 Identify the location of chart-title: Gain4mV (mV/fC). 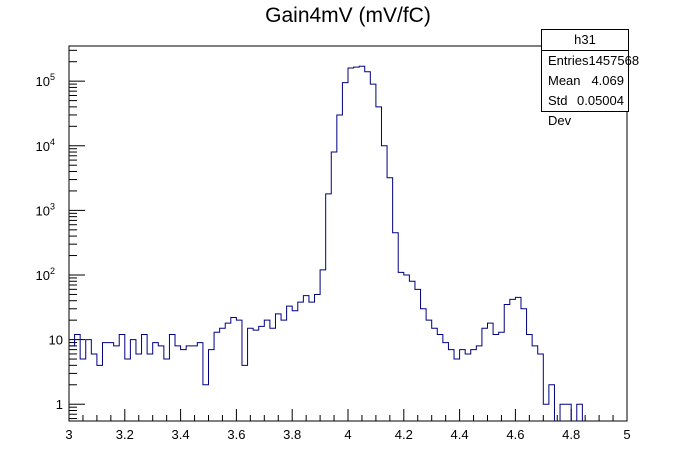
(348, 15).